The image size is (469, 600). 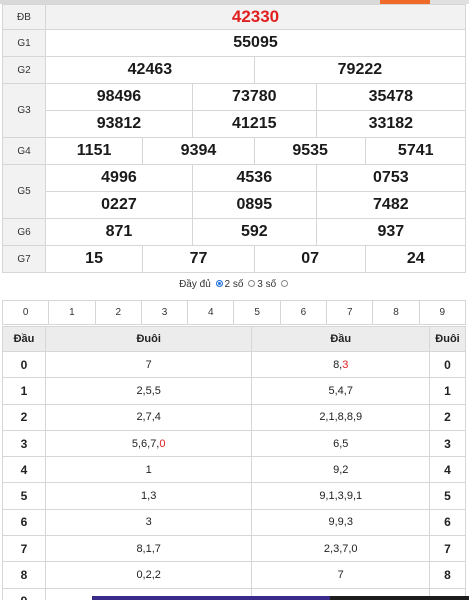 What do you see at coordinates (254, 97) in the screenshot?
I see `g3-value: 73780` at bounding box center [254, 97].